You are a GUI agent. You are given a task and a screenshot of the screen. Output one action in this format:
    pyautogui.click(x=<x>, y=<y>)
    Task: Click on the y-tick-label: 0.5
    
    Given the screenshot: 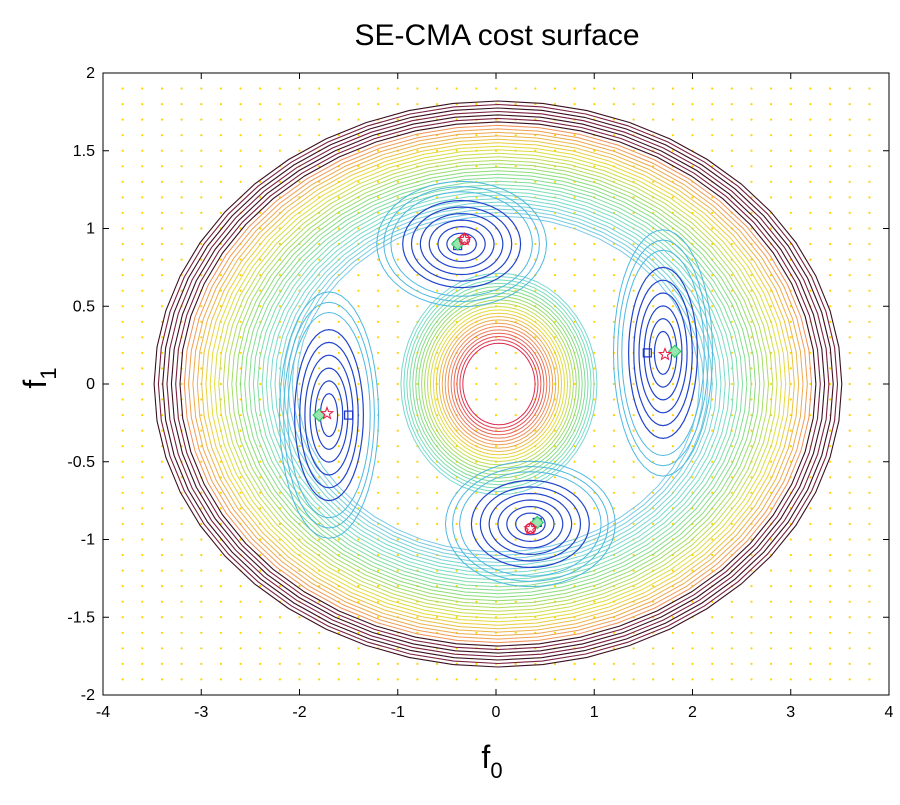 What is the action you would take?
    pyautogui.click(x=84, y=306)
    